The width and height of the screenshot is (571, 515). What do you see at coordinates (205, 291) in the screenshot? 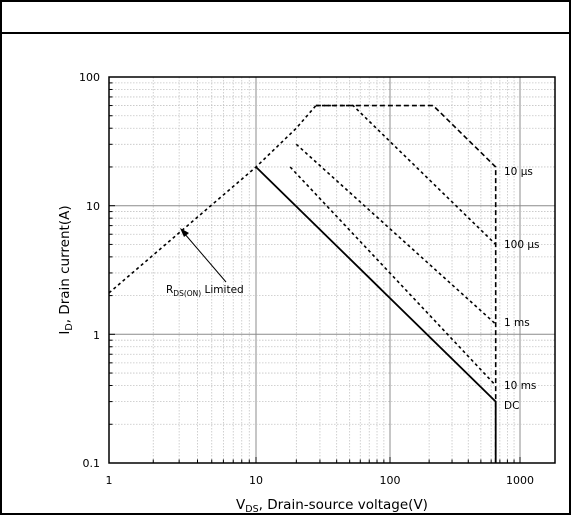
I see `annotation-label: RDS(ON) Limited` at bounding box center [205, 291].